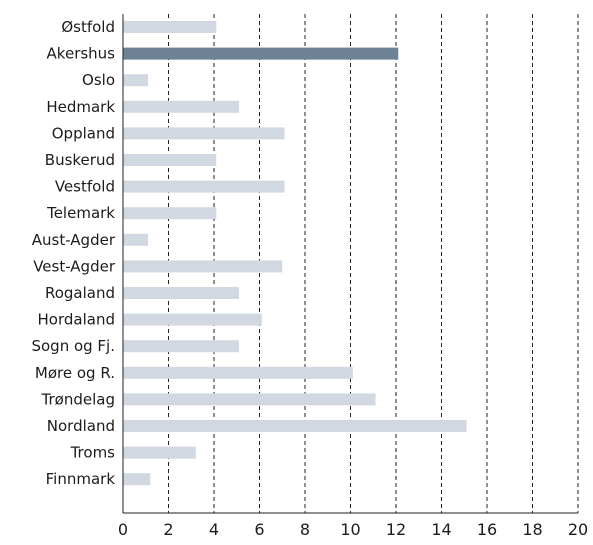  Describe the element at coordinates (192, 319) in the screenshot. I see `bar-hordaland` at that location.